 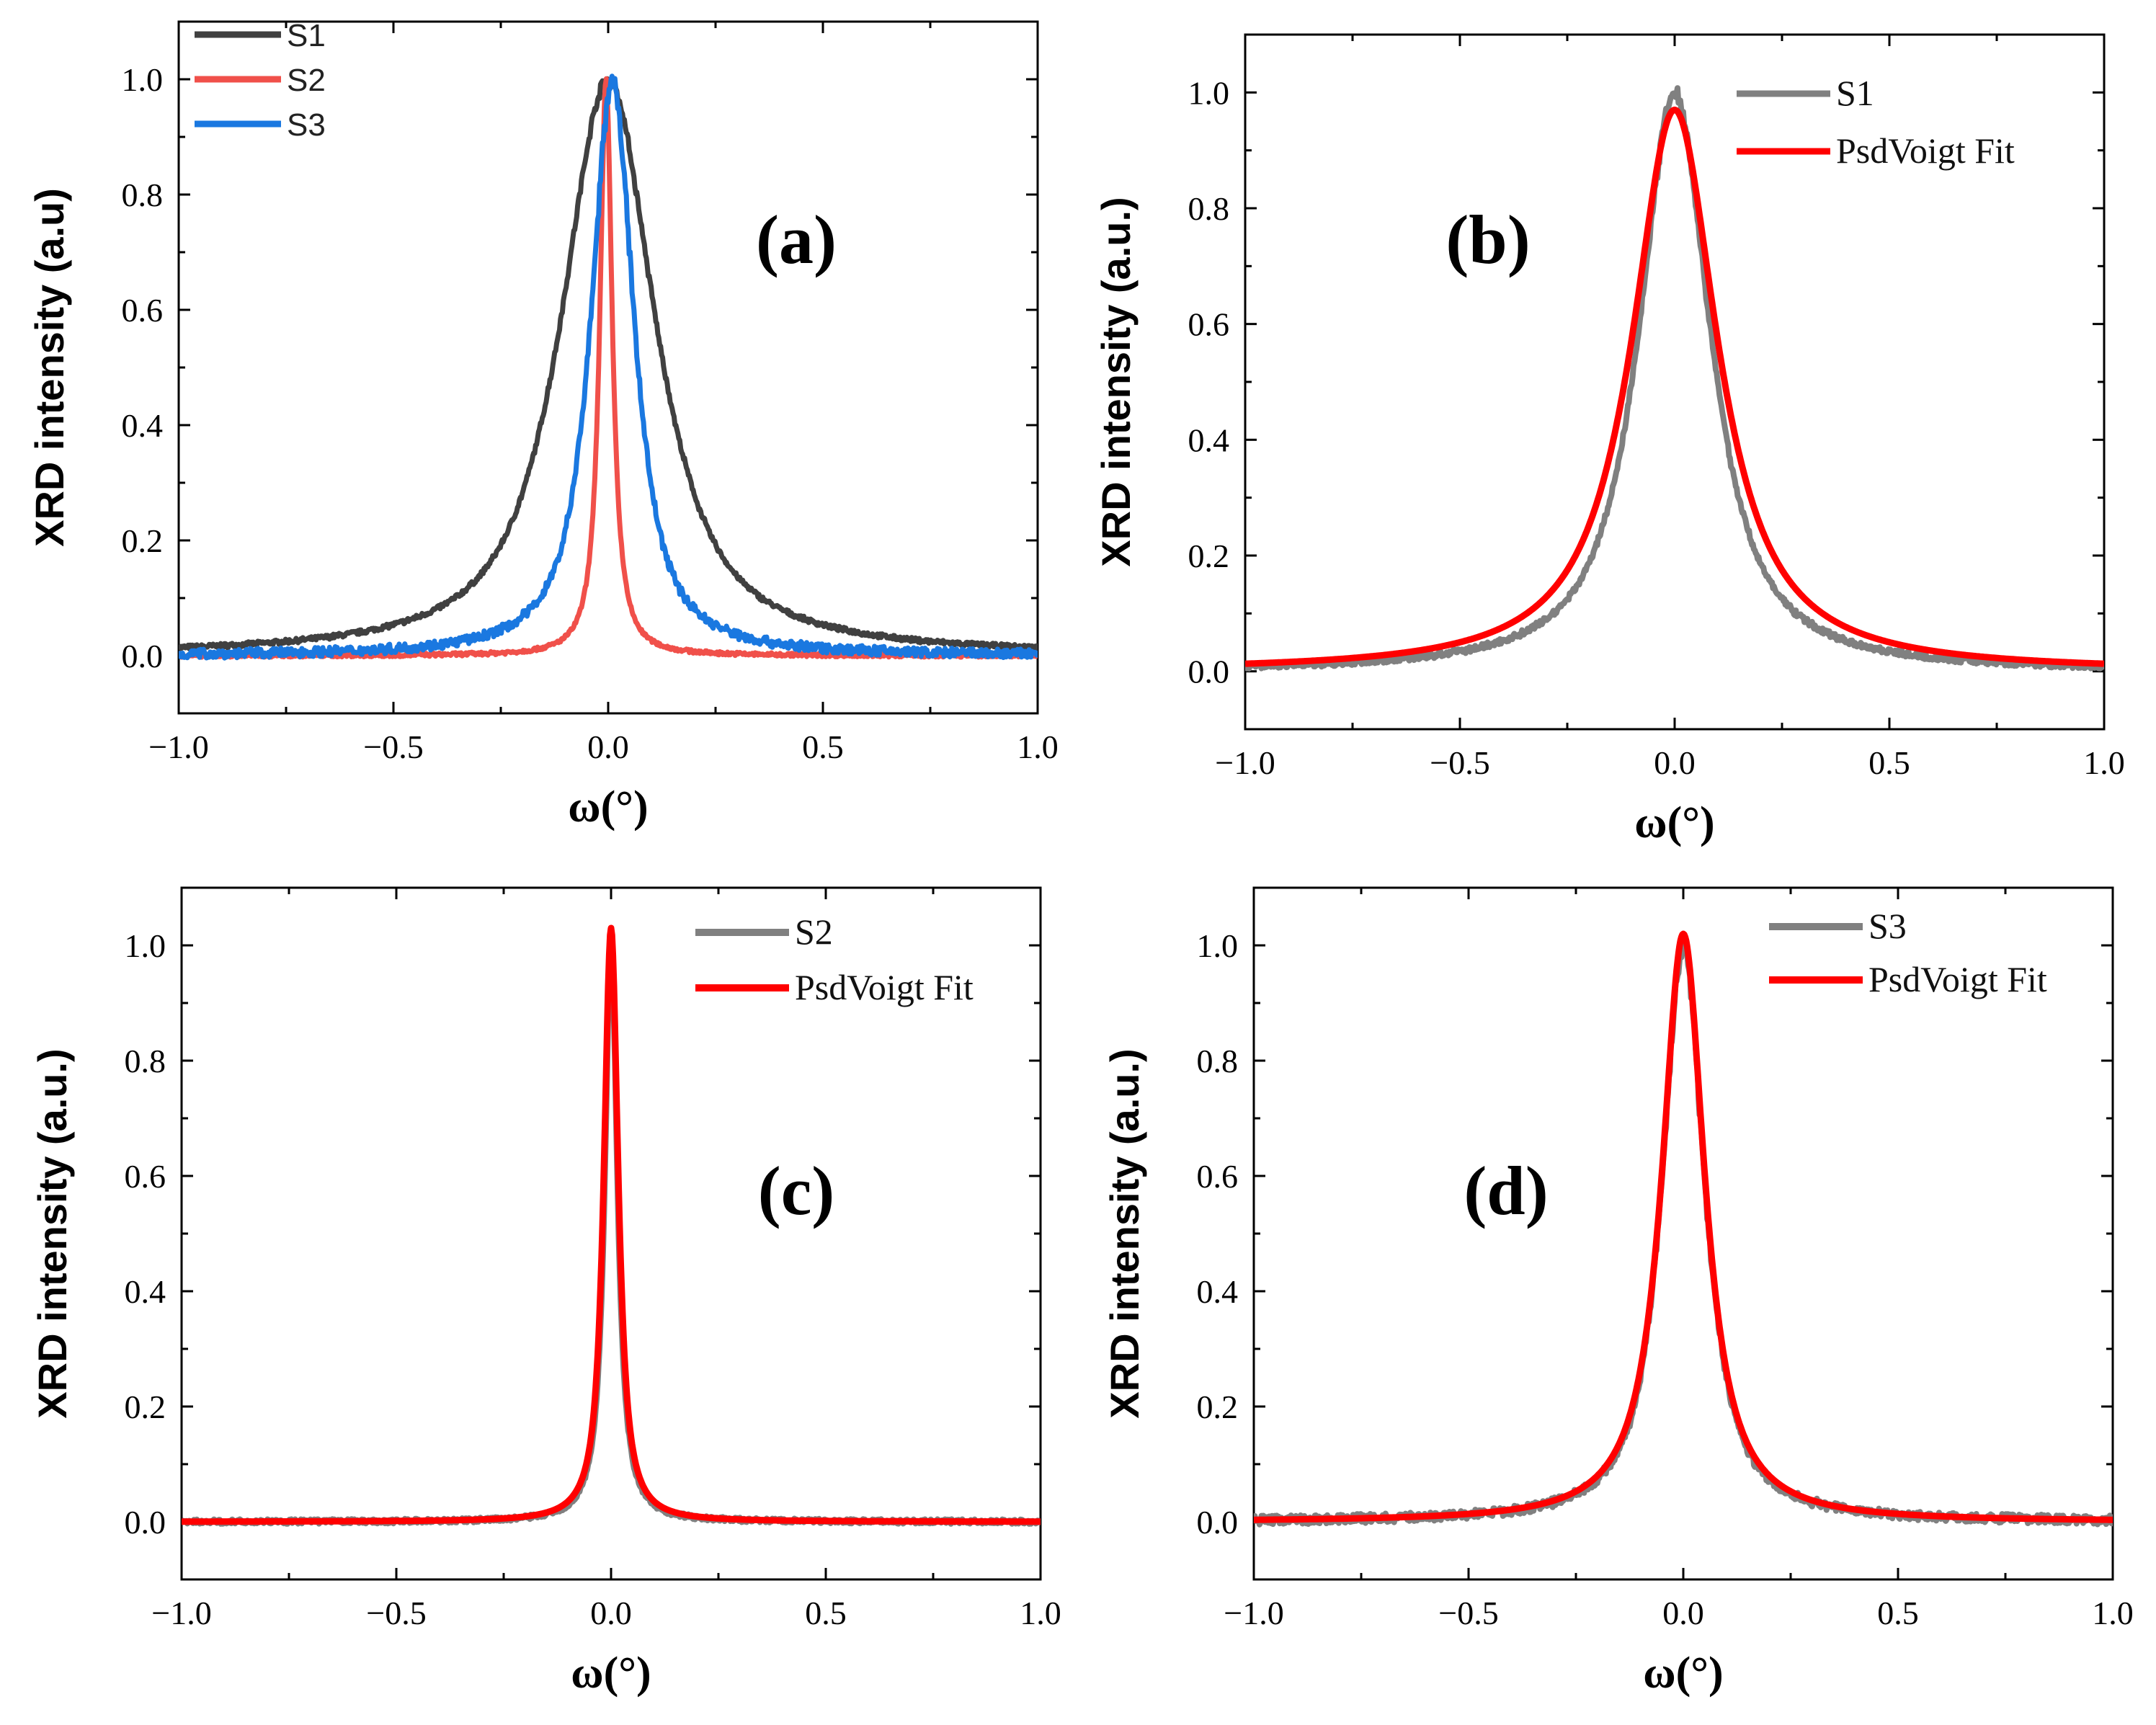 What do you see at coordinates (1908, 952) in the screenshot?
I see `legend: S3 PsdVoigt Fit` at bounding box center [1908, 952].